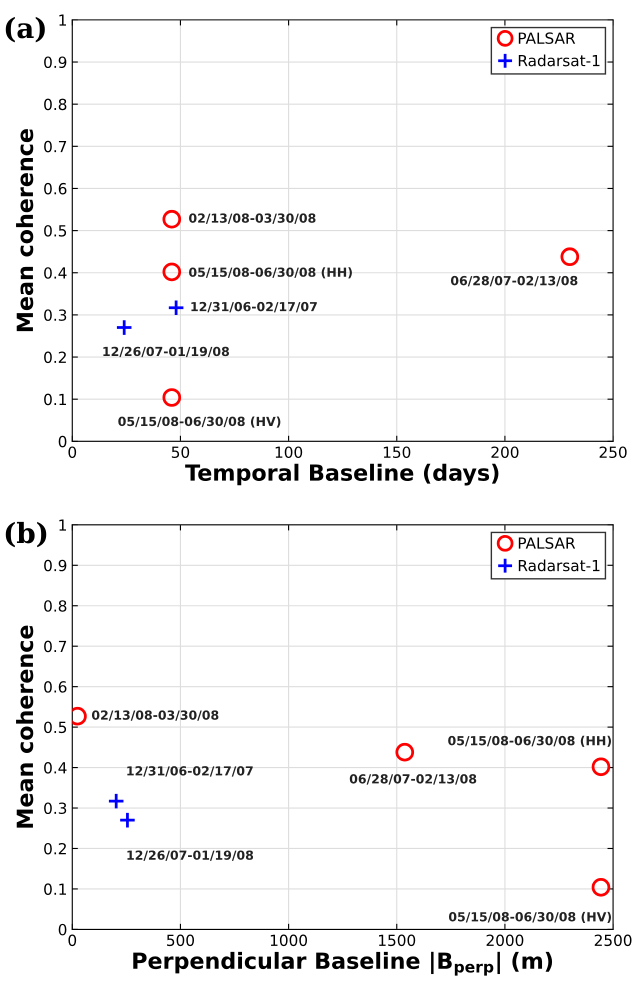 This screenshot has height=994, width=634. What do you see at coordinates (25, 29) in the screenshot?
I see `chart-title: (a)` at bounding box center [25, 29].